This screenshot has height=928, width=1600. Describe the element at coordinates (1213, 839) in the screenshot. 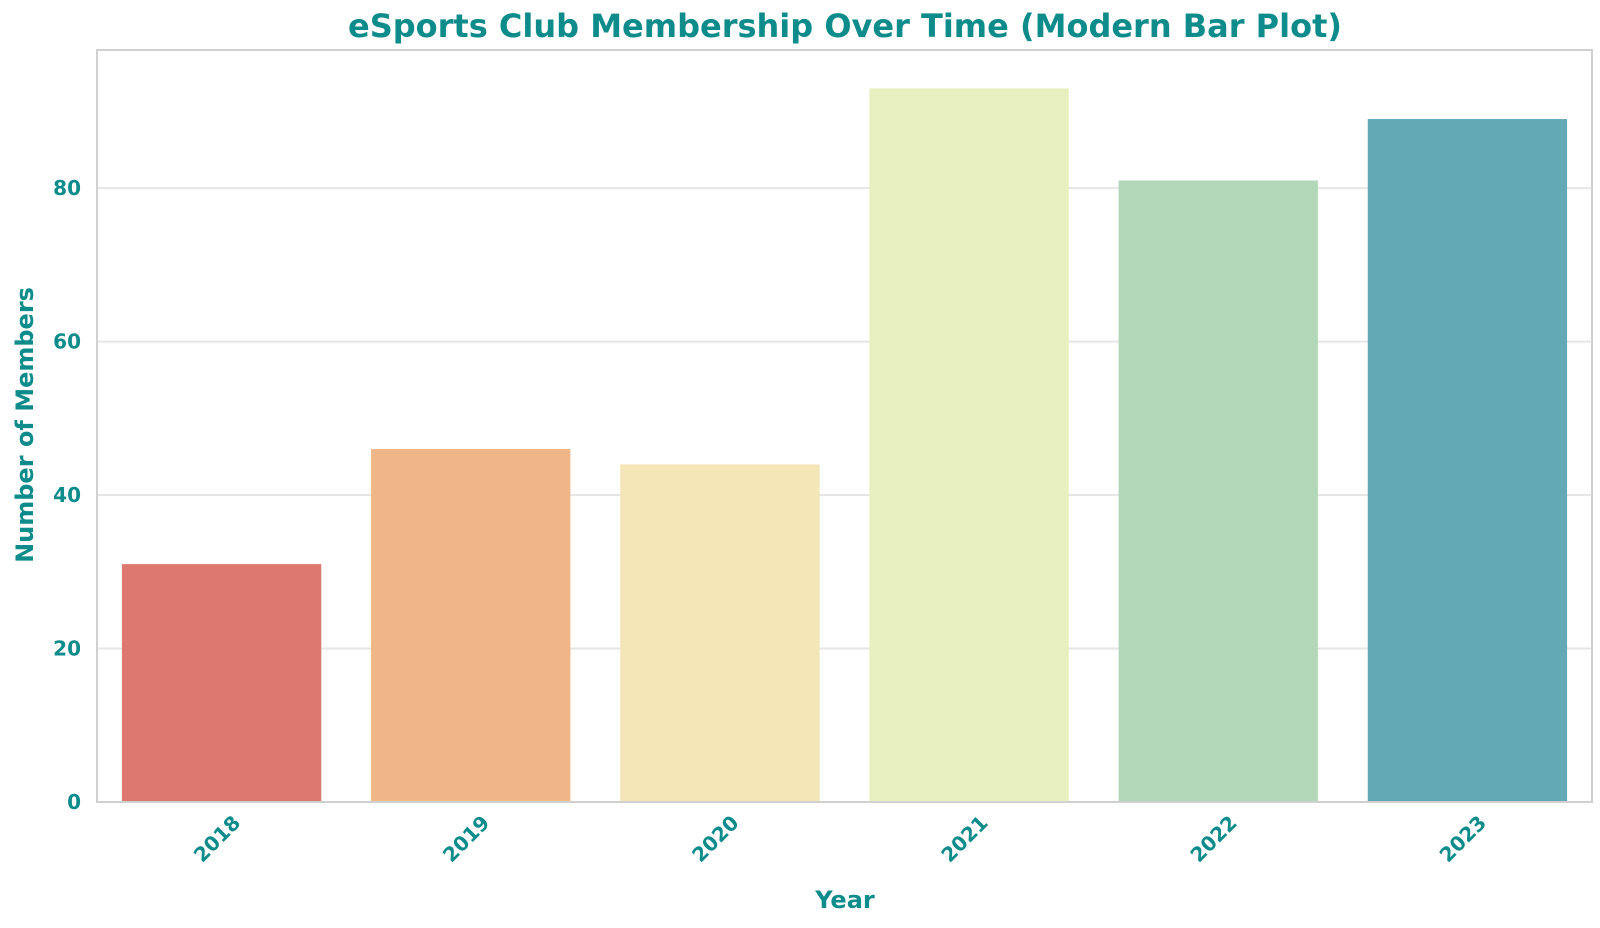

I see `x-tick-label: 2022` at that location.